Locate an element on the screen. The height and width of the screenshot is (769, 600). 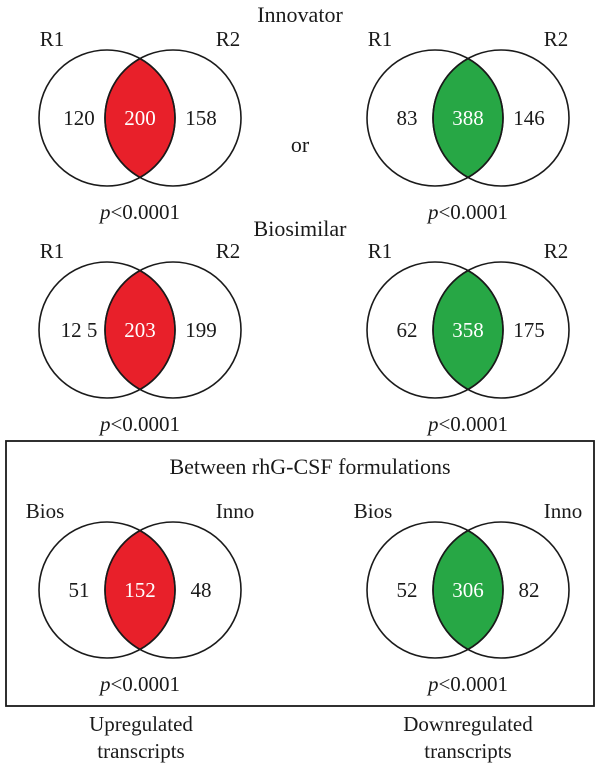
overlap-count: 388 is located at coordinates (468, 118).